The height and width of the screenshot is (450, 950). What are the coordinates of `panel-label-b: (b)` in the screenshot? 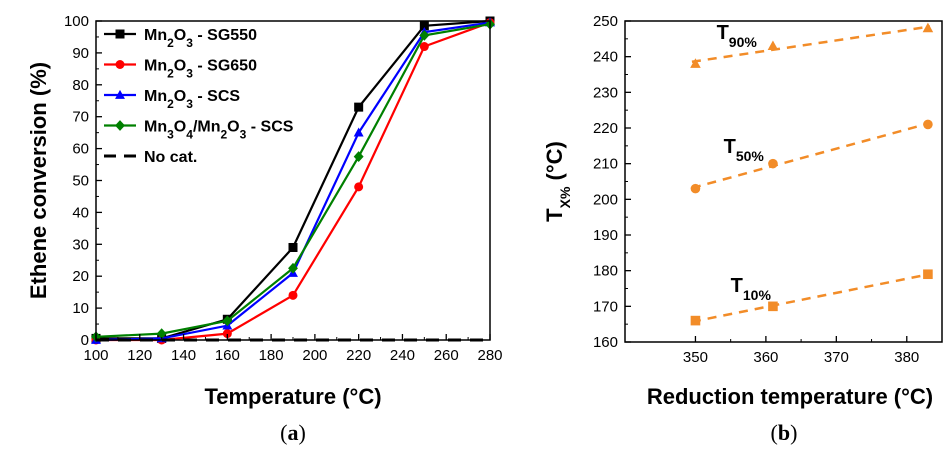 It's located at (784, 432).